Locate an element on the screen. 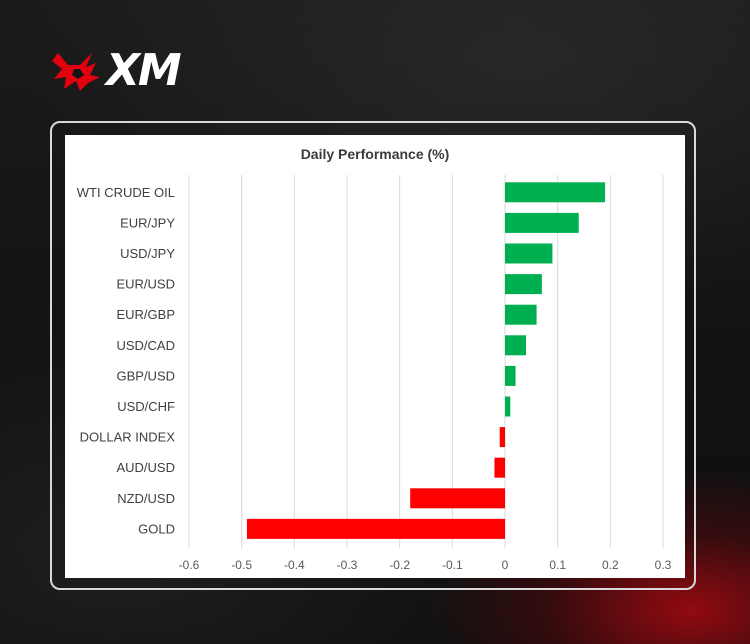 The width and height of the screenshot is (750, 644). chart-title: Daily Performance (%) is located at coordinates (375, 154).